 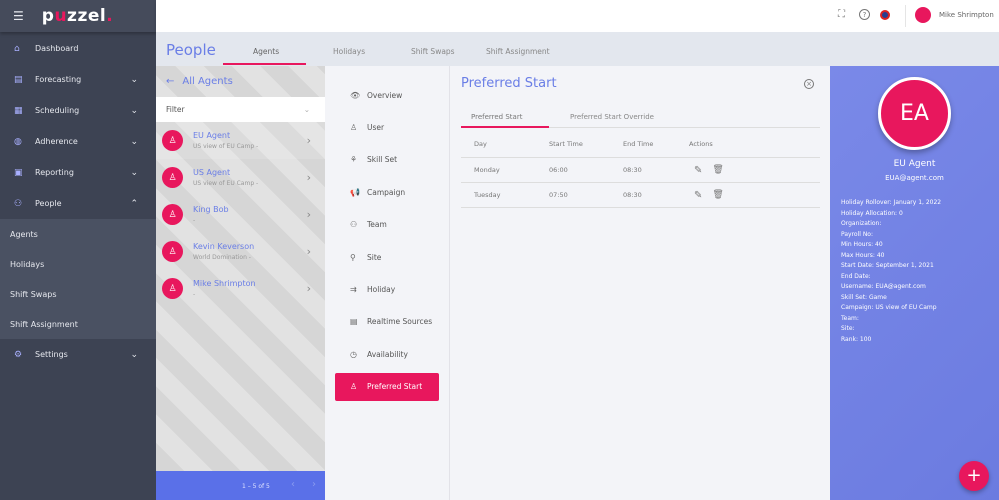 I want to click on sidebar-item-adherence: ◍ Adherence ⌄, so click(x=76, y=141).